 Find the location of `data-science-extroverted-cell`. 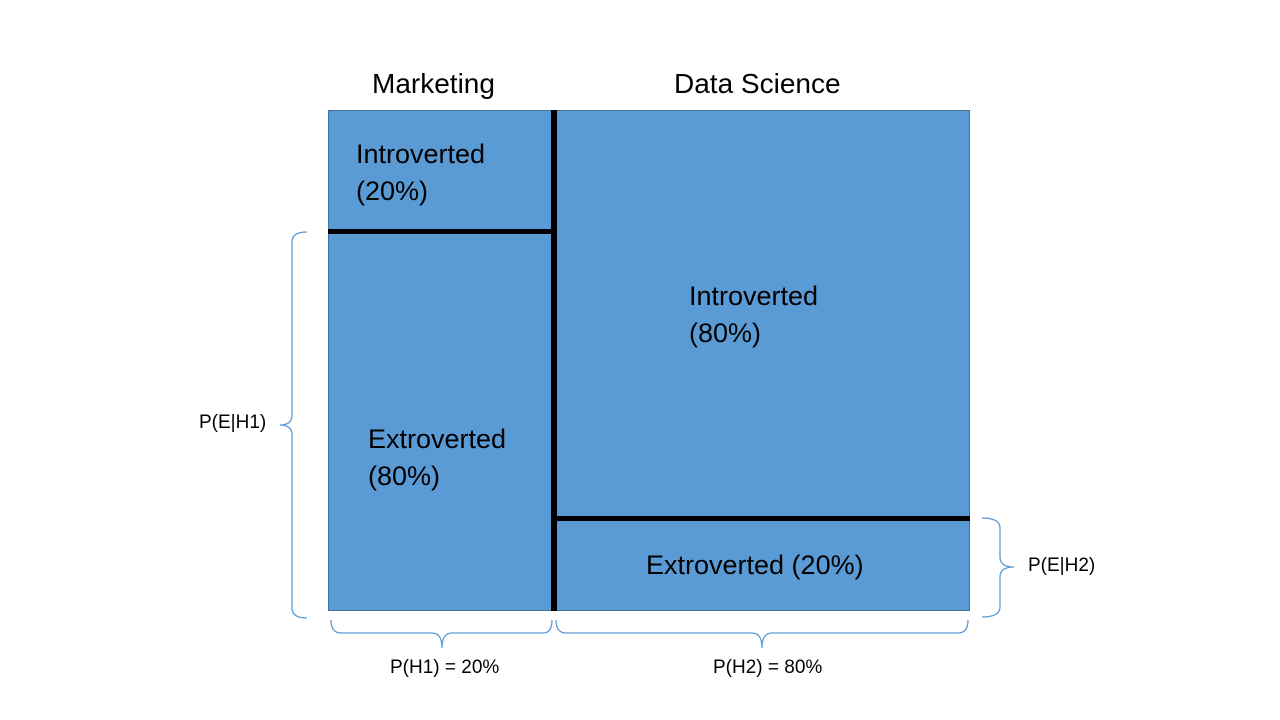

data-science-extroverted-cell is located at coordinates (762, 565).